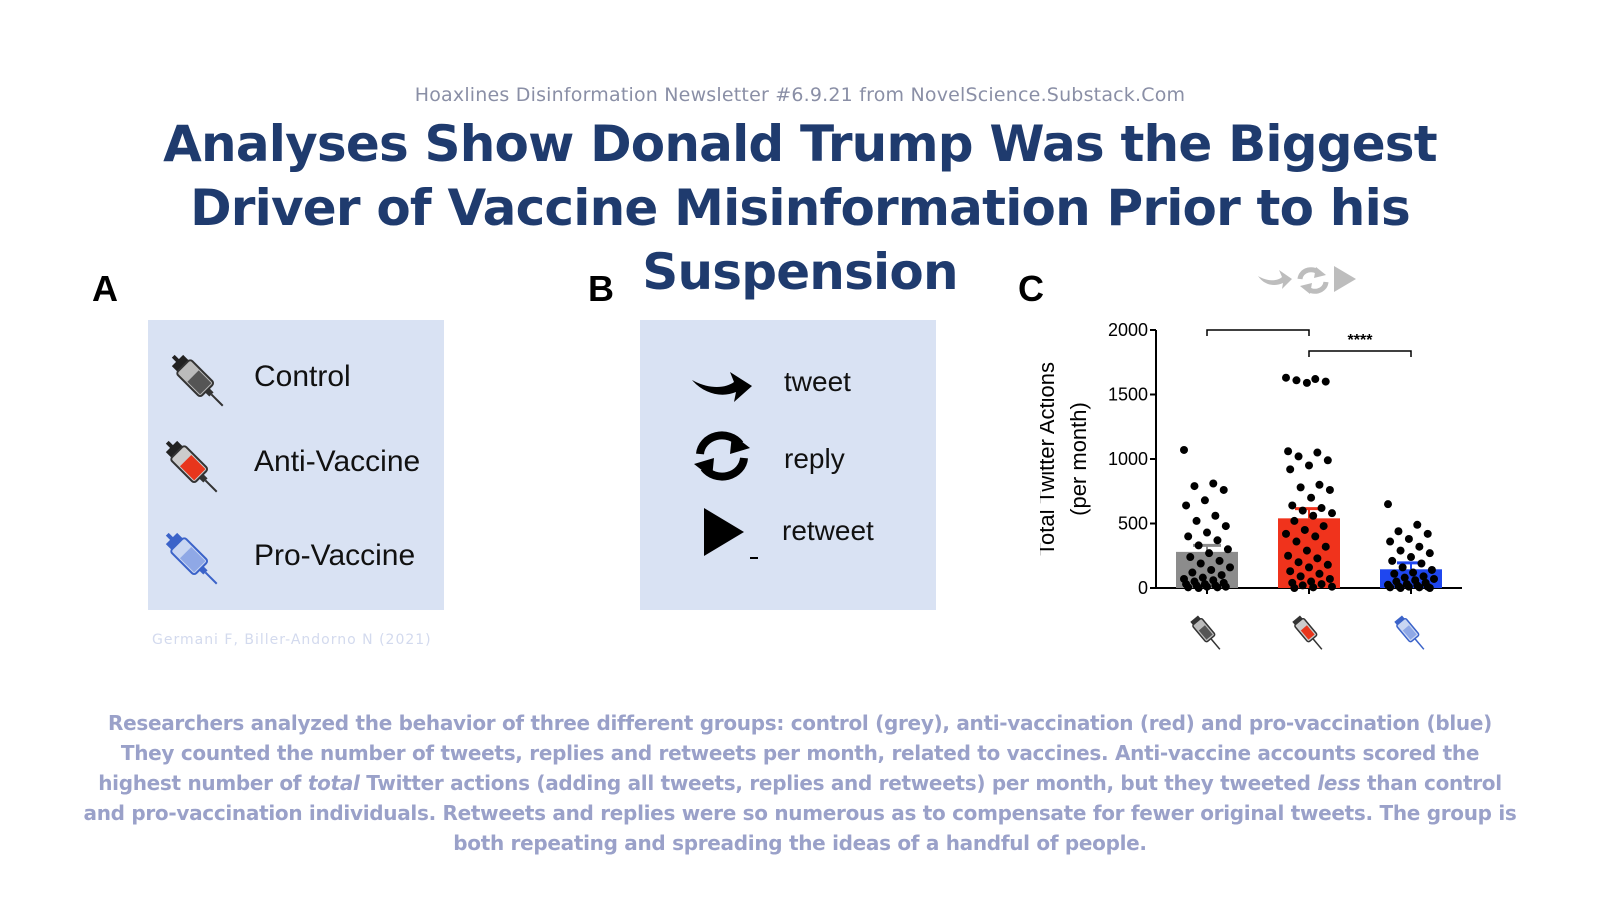 The image size is (1600, 900). What do you see at coordinates (296, 465) in the screenshot?
I see `group-legend: Control Anti-Vaccine Pro-Vaccine` at bounding box center [296, 465].